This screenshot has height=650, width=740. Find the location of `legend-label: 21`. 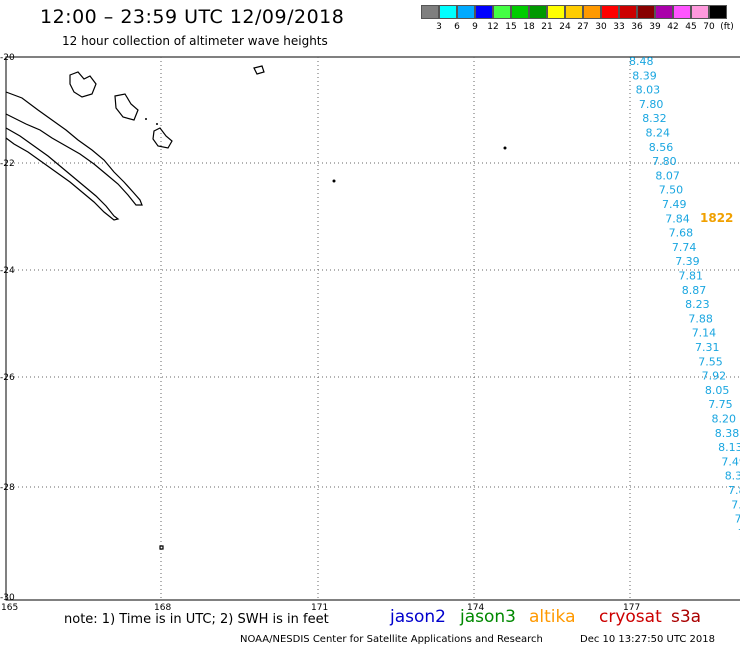

legend-label: 21 is located at coordinates (547, 27).